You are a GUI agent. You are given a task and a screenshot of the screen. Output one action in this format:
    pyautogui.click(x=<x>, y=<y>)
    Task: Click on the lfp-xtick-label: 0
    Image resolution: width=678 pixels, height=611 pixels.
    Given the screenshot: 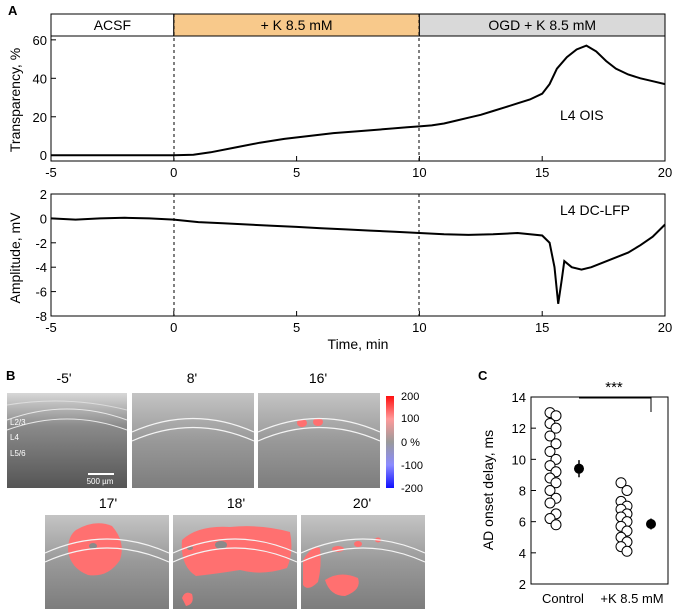 What is the action you would take?
    pyautogui.click(x=173, y=327)
    